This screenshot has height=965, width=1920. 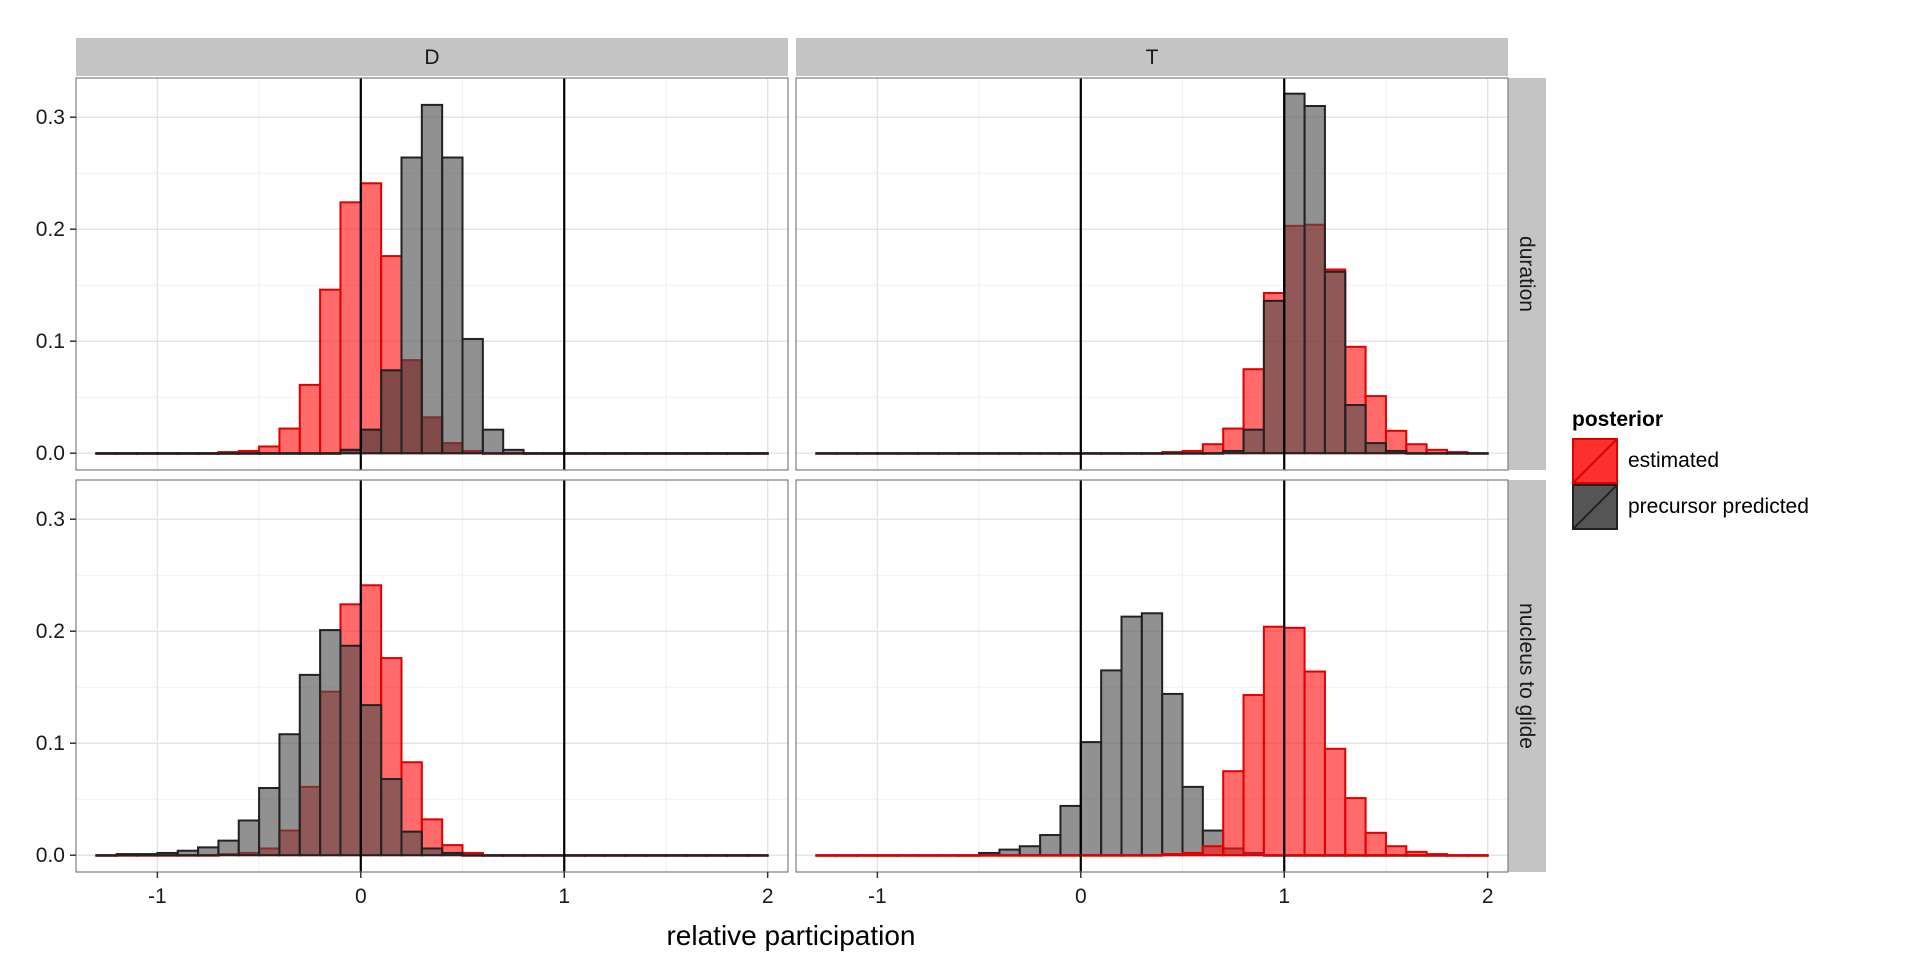 I want to click on x-axis-title: relative participation, so click(x=790, y=935).